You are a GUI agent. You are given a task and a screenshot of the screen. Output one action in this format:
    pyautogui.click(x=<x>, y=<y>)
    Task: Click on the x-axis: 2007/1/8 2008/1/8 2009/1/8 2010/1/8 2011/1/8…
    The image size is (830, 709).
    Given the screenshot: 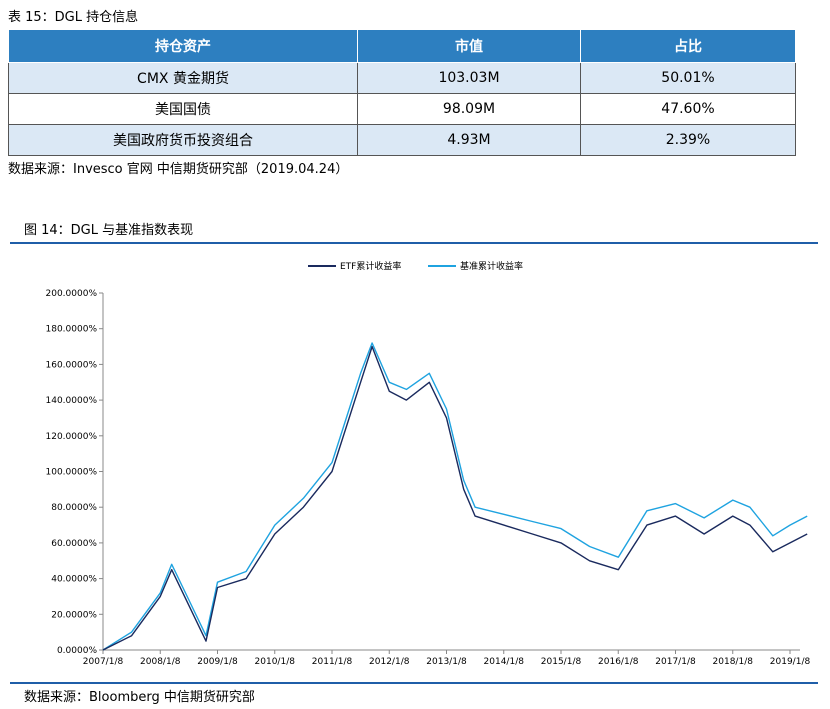 What is the action you would take?
    pyautogui.click(x=447, y=658)
    